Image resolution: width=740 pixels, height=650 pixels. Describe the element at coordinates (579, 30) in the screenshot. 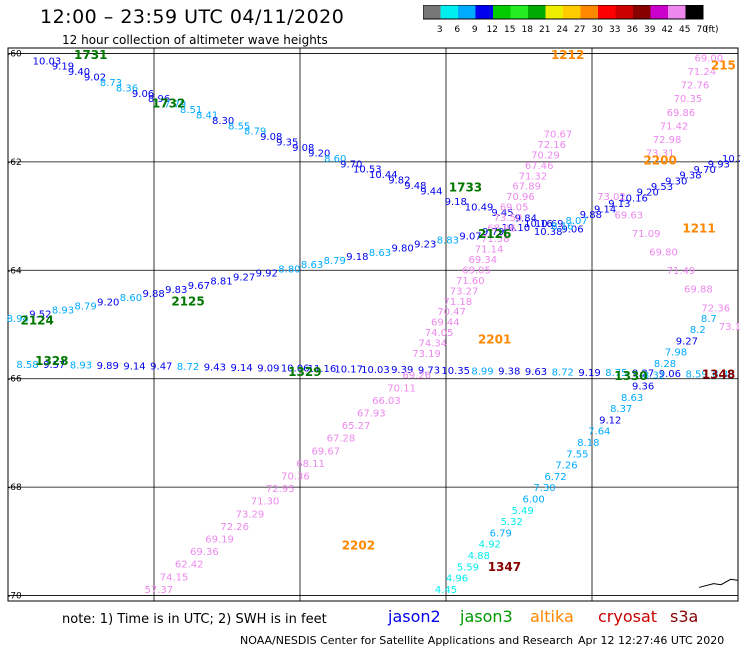

I see `colorbar-tick-label: 27` at that location.